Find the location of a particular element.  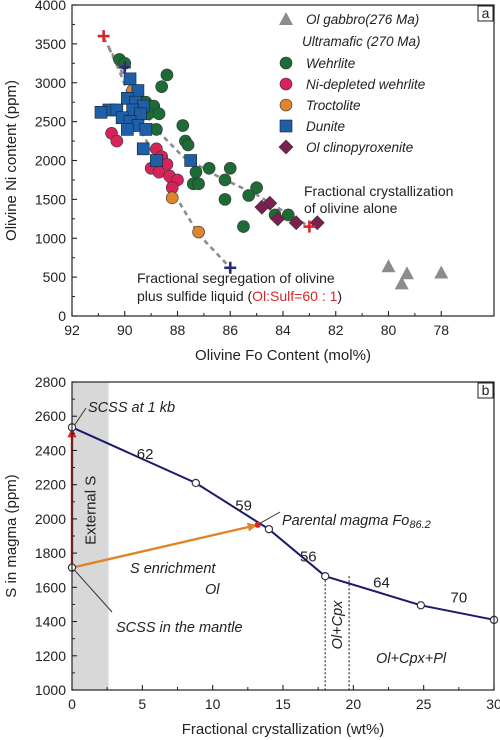

leader-scss-mantle is located at coordinates (93, 591).